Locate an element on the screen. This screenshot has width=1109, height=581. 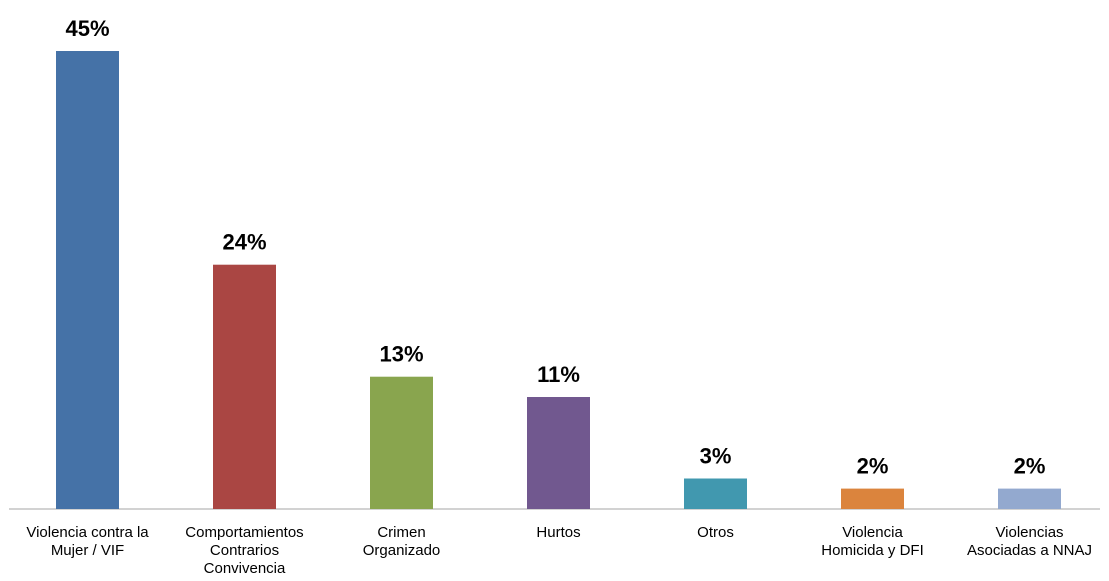
category-label-line: Violencia contra la is located at coordinates (87, 532).